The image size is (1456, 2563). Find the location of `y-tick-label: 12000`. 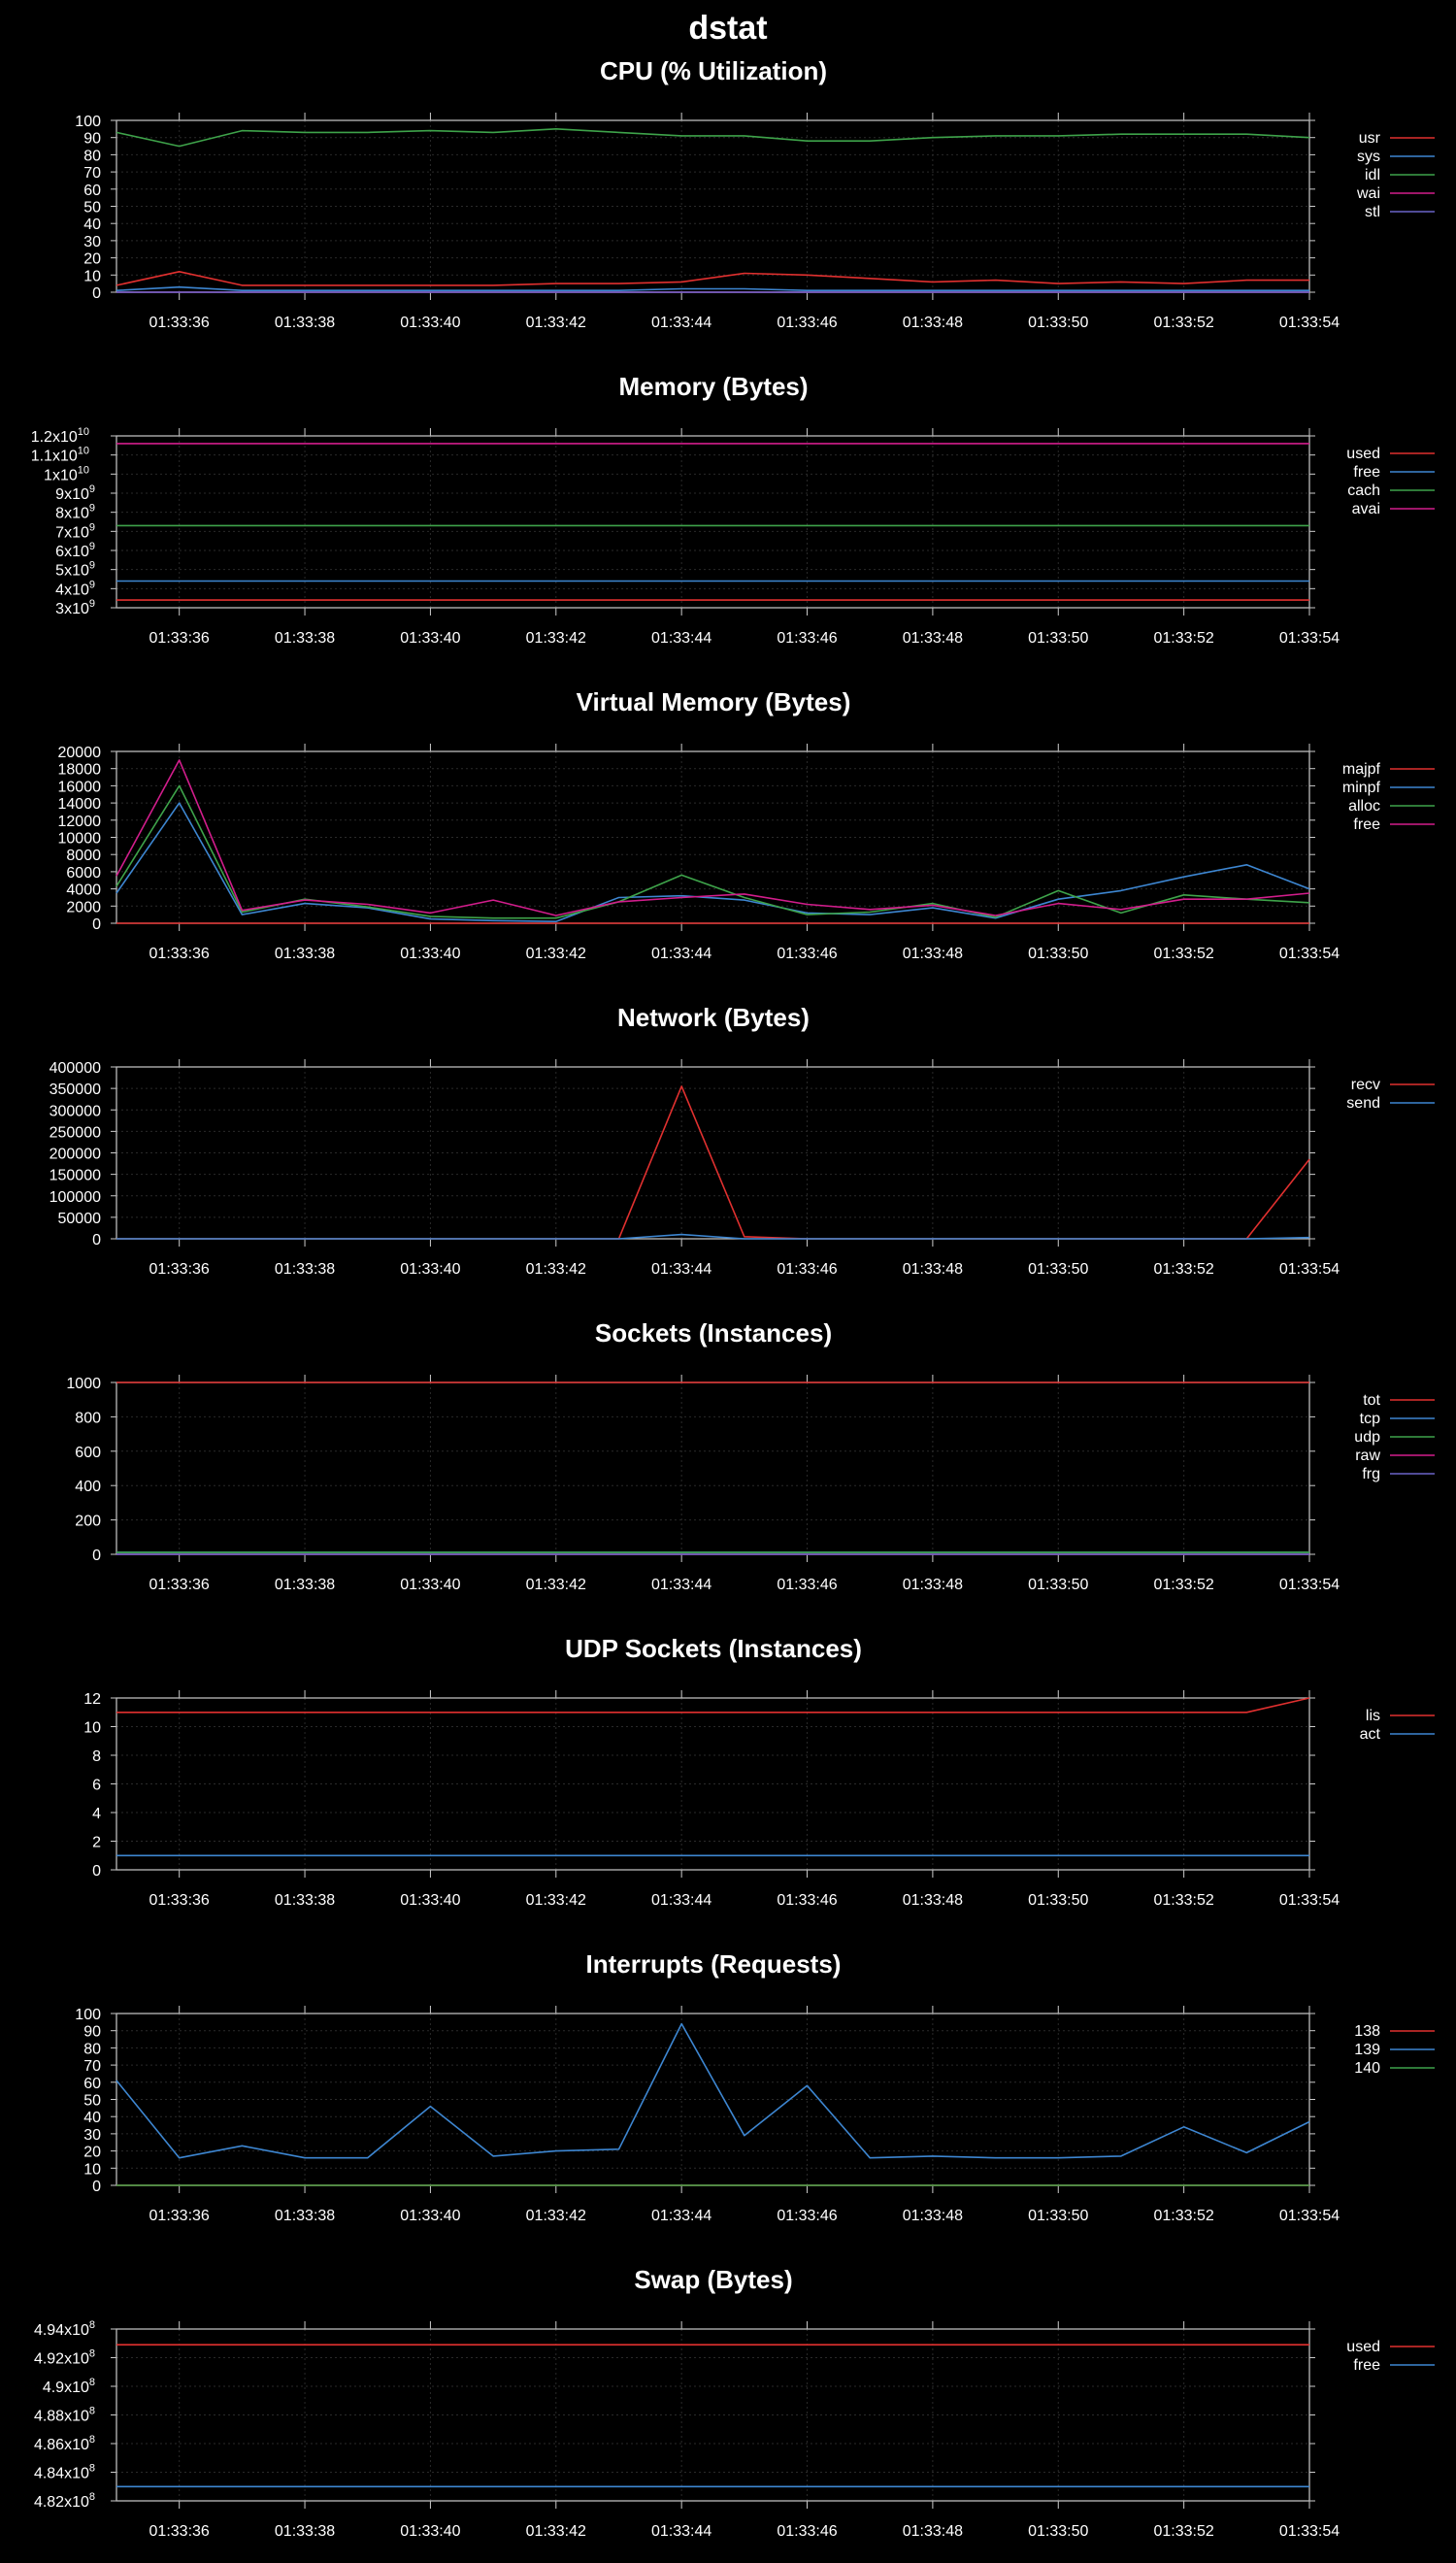

y-tick-label: 12000 is located at coordinates (80, 822).